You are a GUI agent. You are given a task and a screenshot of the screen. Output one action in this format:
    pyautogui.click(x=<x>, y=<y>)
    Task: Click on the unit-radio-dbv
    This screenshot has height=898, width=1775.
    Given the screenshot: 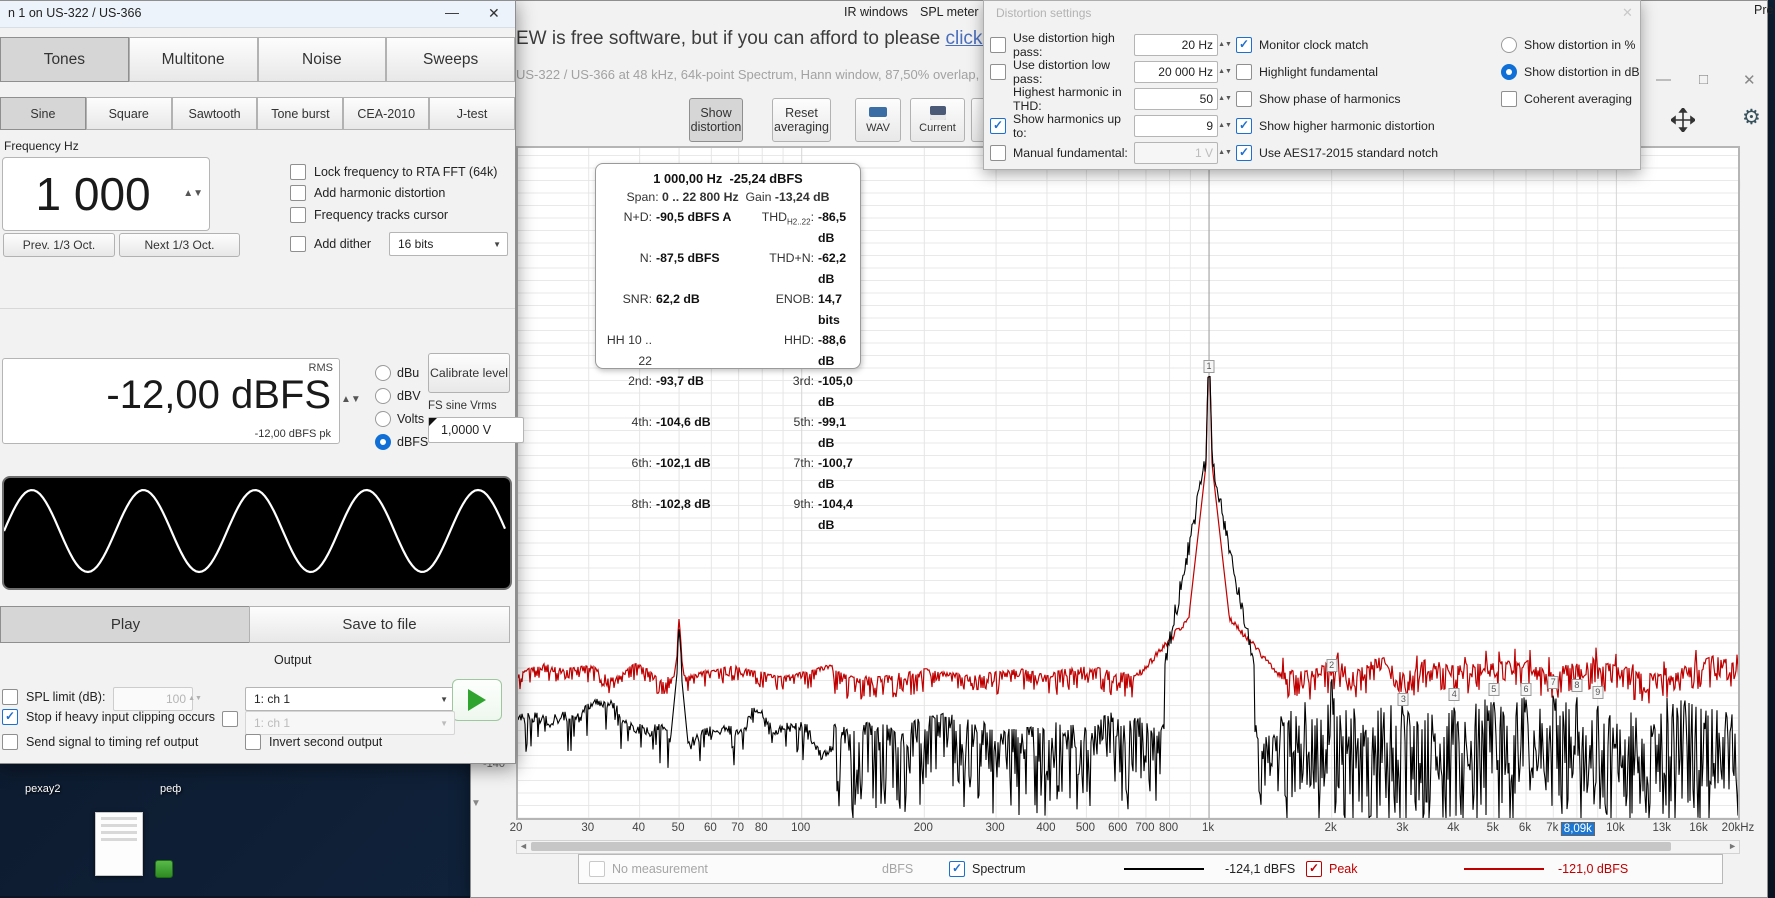 What is the action you would take?
    pyautogui.click(x=383, y=395)
    